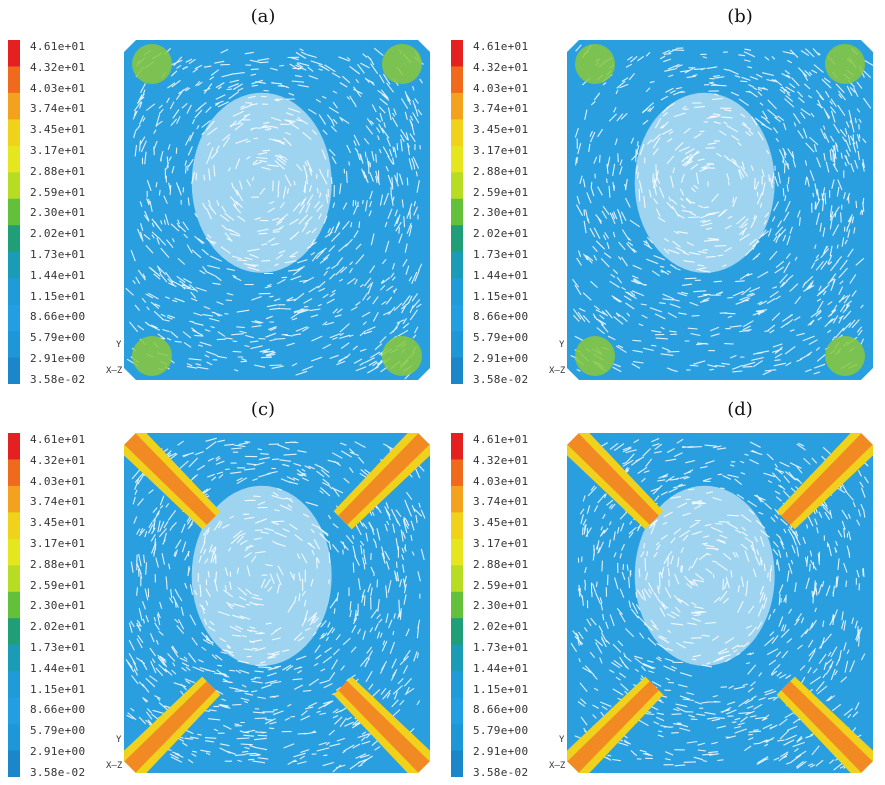 Image resolution: width=885 pixels, height=785 pixels. Describe the element at coordinates (501, 338) in the screenshot. I see `colorbar-tick-label: 5.79e+00` at that location.